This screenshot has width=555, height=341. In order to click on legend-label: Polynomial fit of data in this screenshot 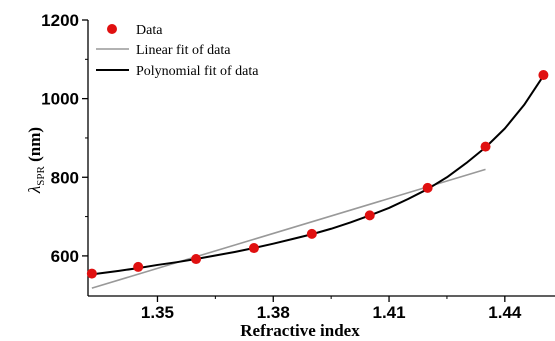, I will do `click(197, 71)`.